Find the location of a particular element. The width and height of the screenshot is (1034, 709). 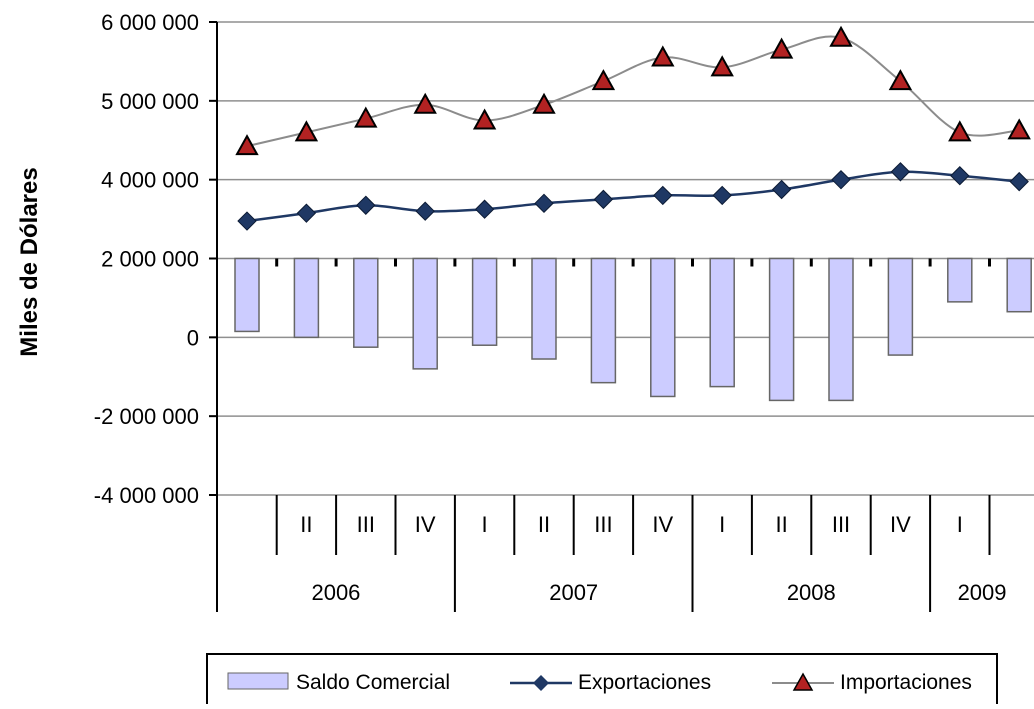

y-tick-label: 2 000 000 is located at coordinates (150, 259).